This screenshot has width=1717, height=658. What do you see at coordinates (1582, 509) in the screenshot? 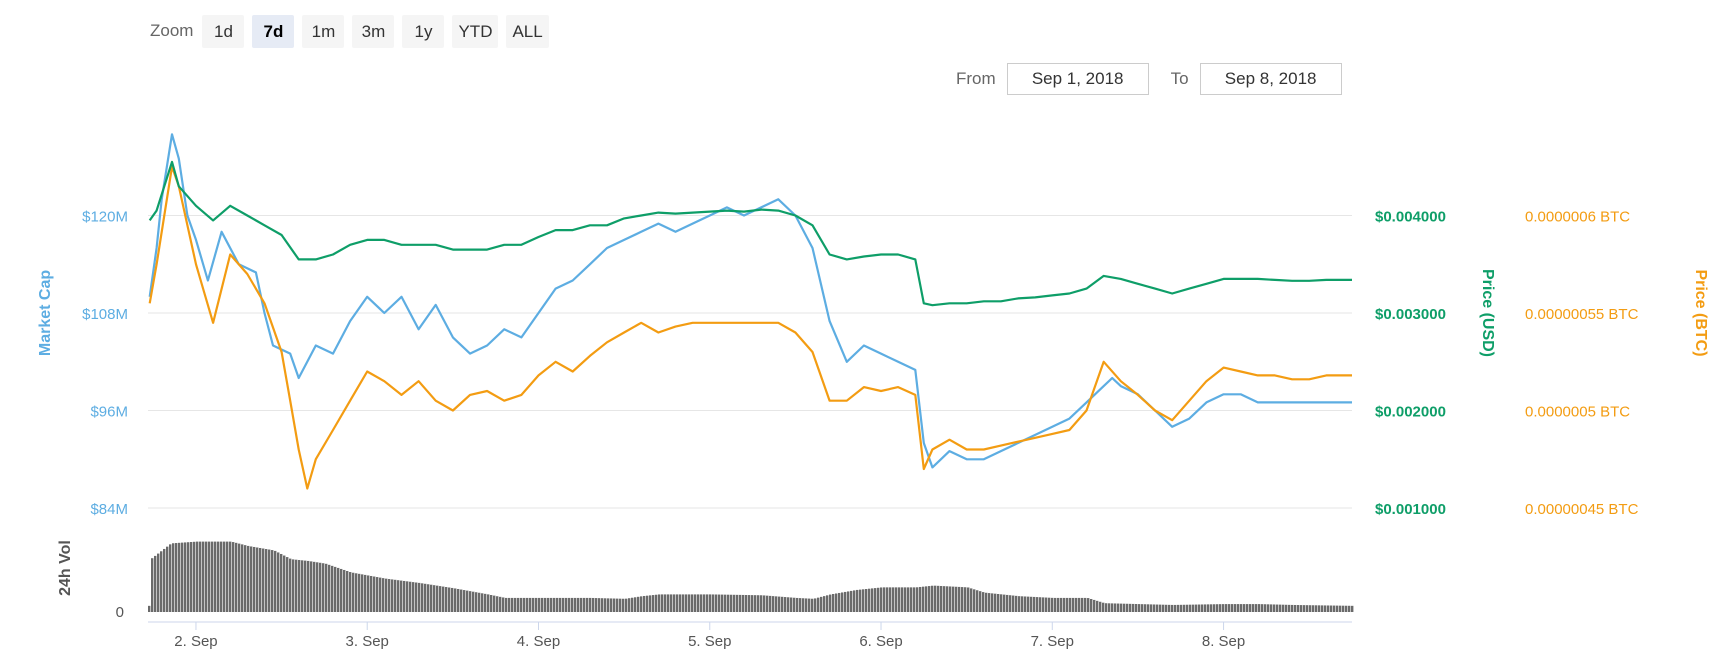
I see `price-btc-tick-label: 0.00000045 BTC` at bounding box center [1582, 509].